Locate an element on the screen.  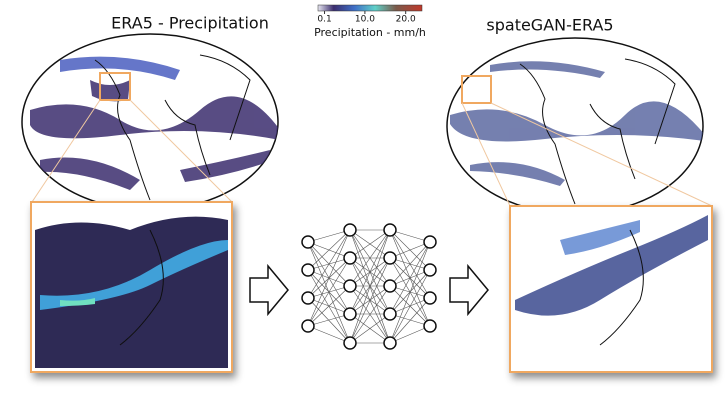
arrow-right is located at coordinates (469, 290).